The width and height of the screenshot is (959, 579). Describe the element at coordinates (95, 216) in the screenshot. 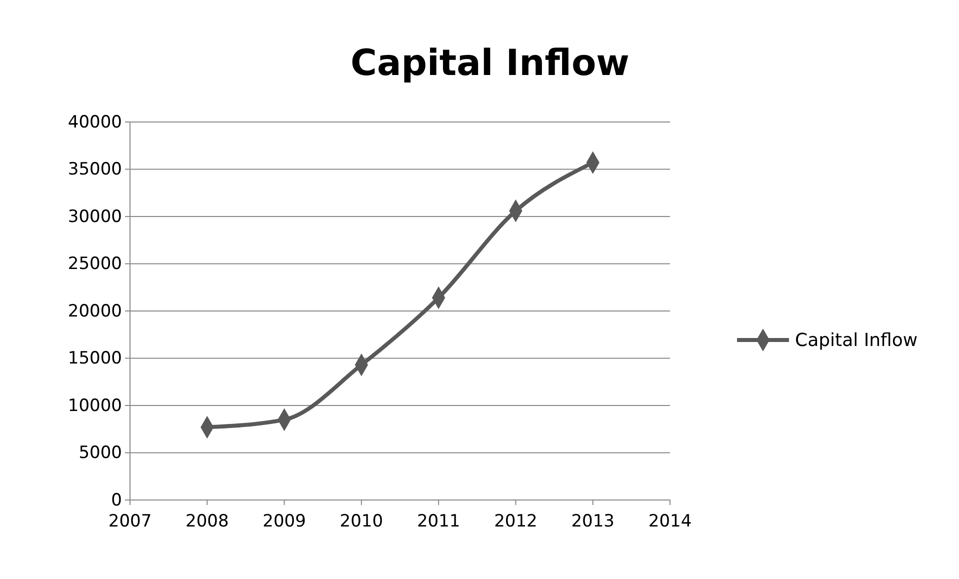

I see `y-tick-label: 30000` at that location.